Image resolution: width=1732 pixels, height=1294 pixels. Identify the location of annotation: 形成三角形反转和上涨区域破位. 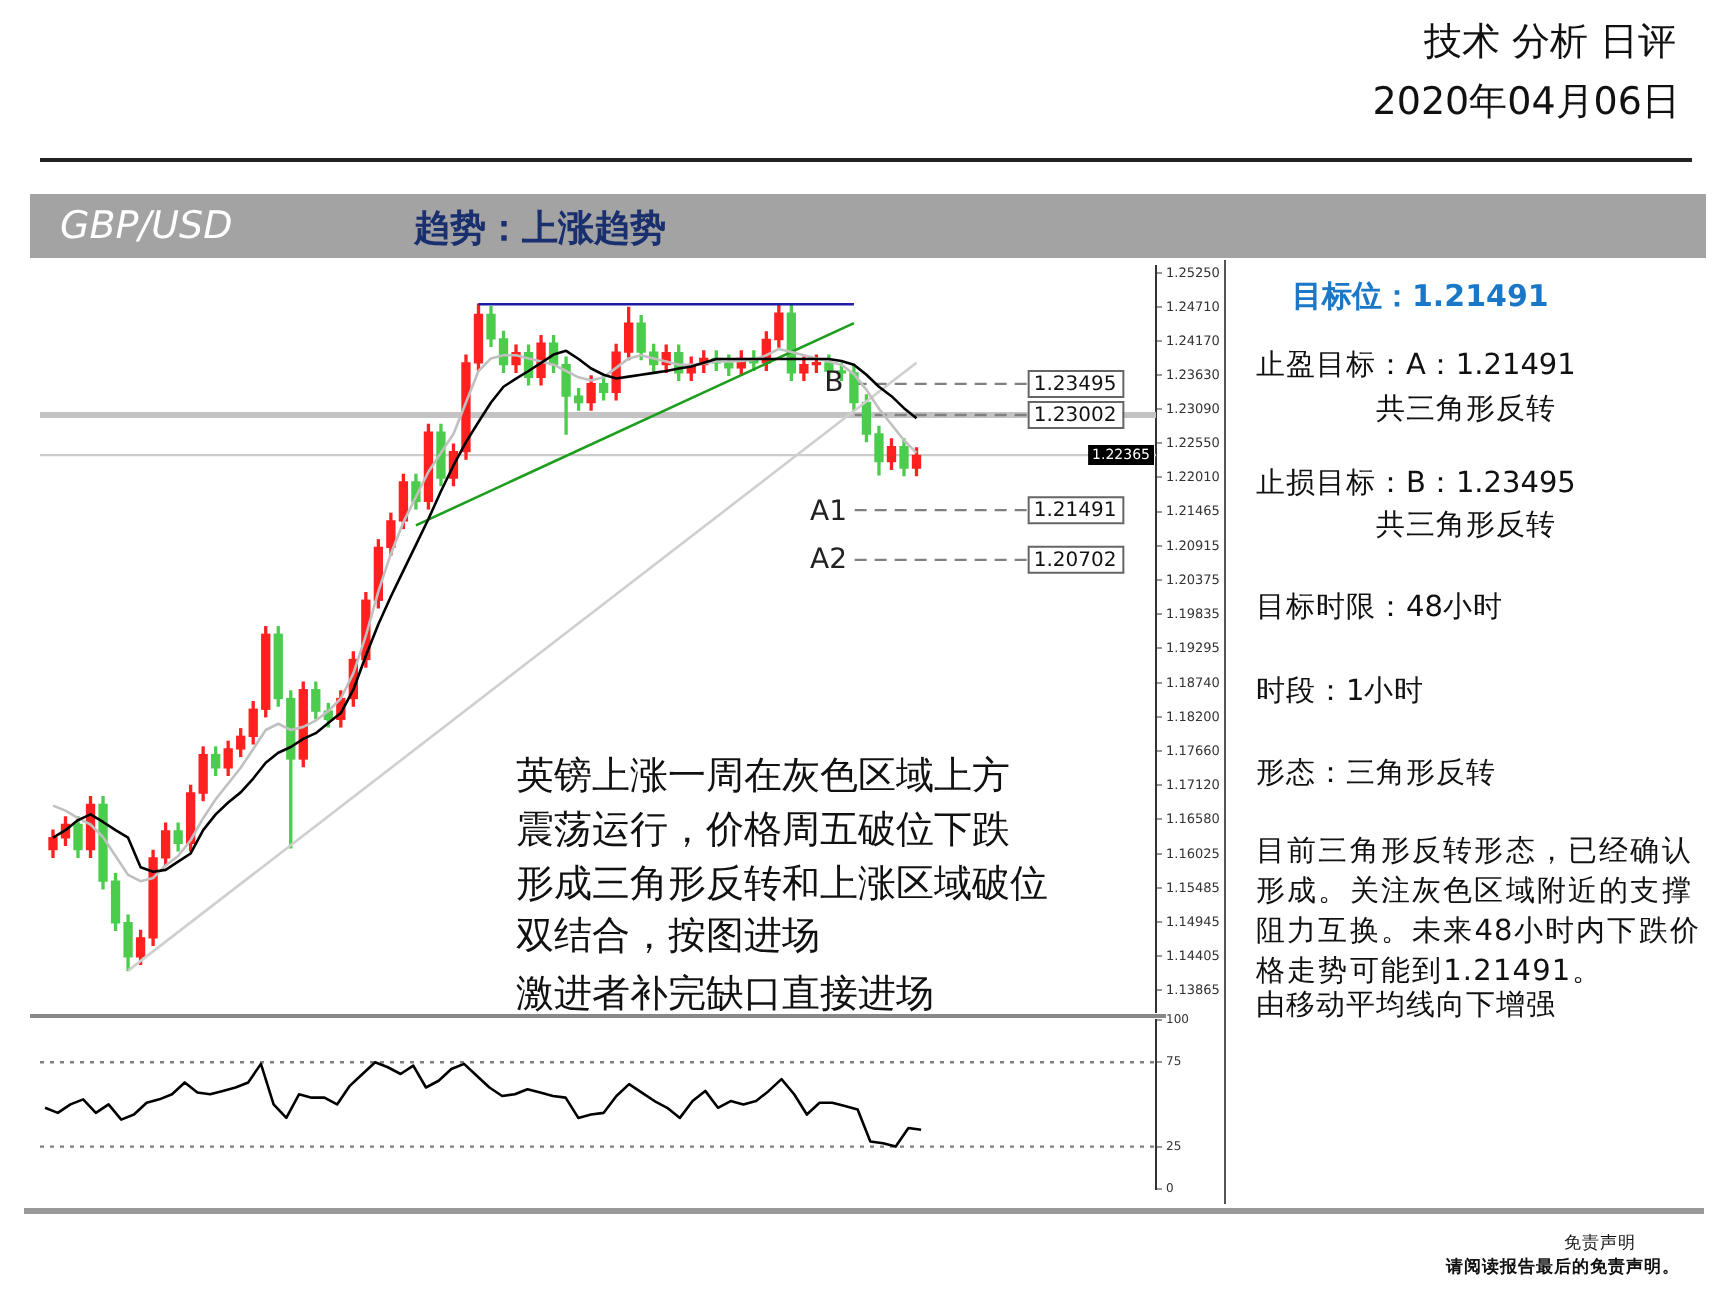
(782, 885).